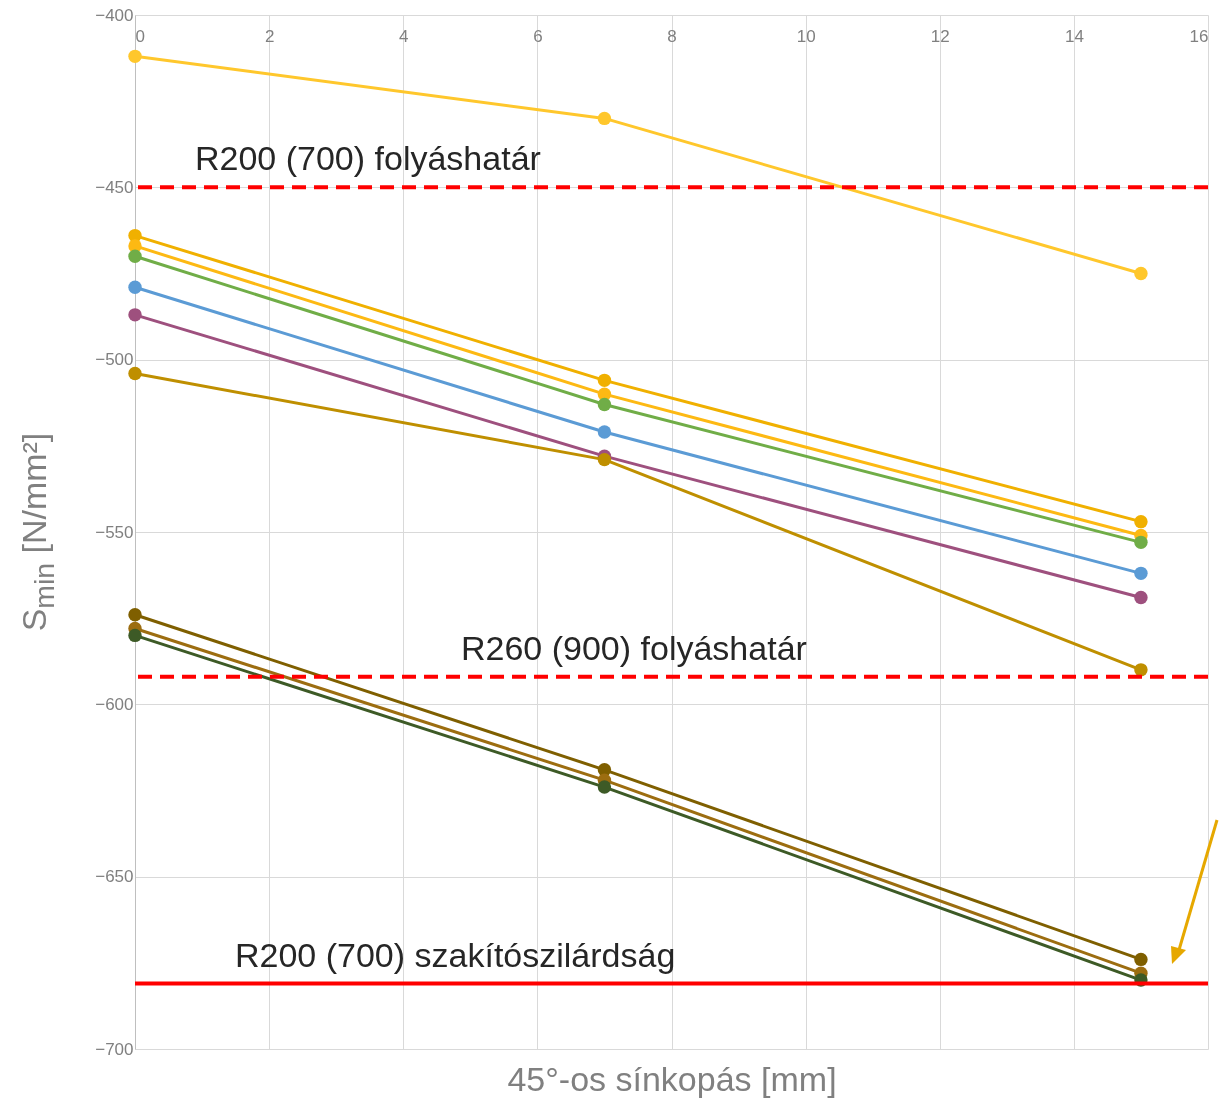 This screenshot has width=1219, height=1112. What do you see at coordinates (806, 36) in the screenshot?
I see `x-tick-label: 10` at bounding box center [806, 36].